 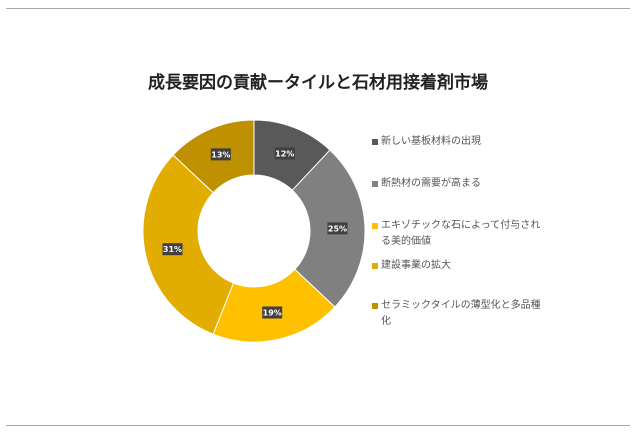 I want to click on legend-item: 建設事業の拡大, so click(x=457, y=266).